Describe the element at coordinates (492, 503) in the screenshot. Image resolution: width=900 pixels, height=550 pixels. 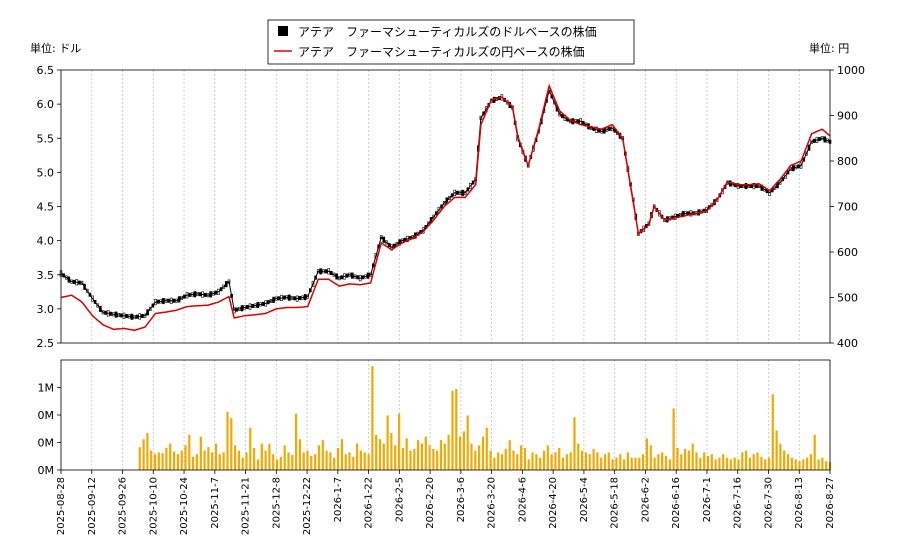
I see `date-tick-label: 2026-3-20` at that location.